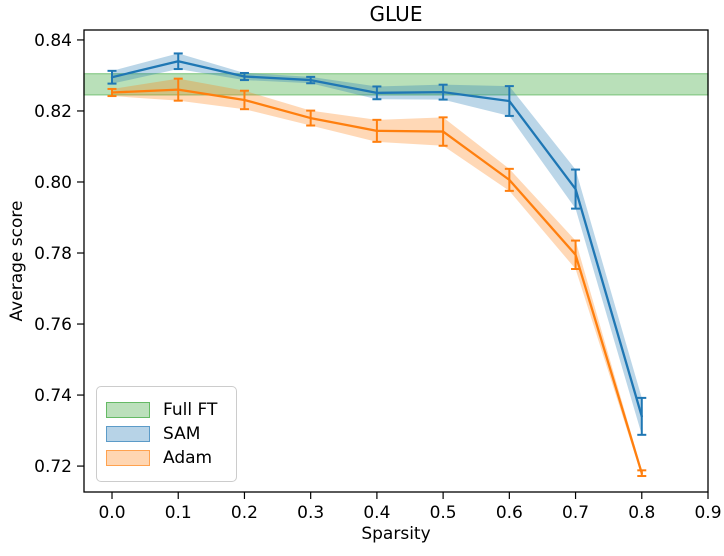 Image resolution: width=724 pixels, height=556 pixels. I want to click on legend-patch-adam, so click(128, 458).